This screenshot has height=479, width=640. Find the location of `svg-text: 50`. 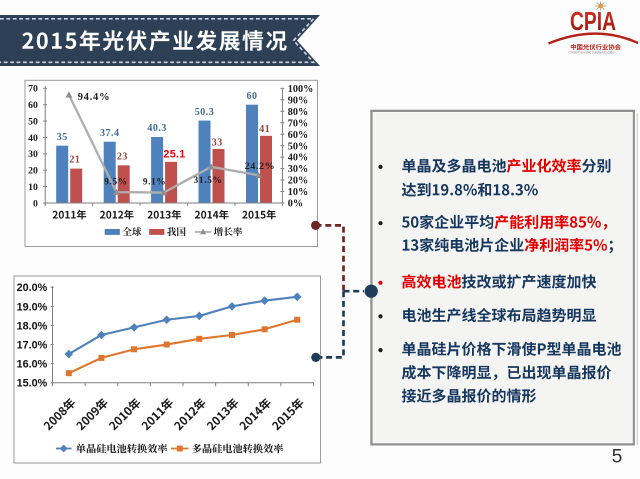

svg-text: 50 is located at coordinates (33, 121).